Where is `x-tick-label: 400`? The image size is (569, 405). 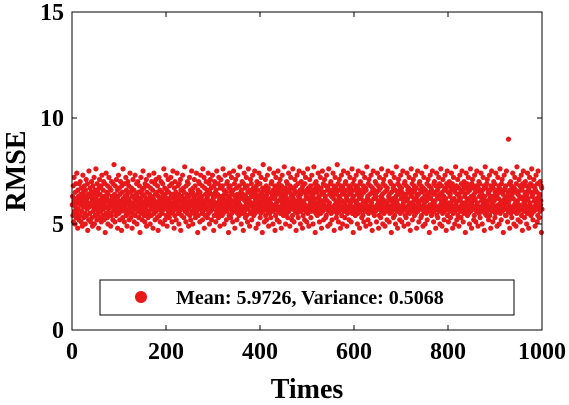
x-tick-label: 400 is located at coordinates (260, 352).